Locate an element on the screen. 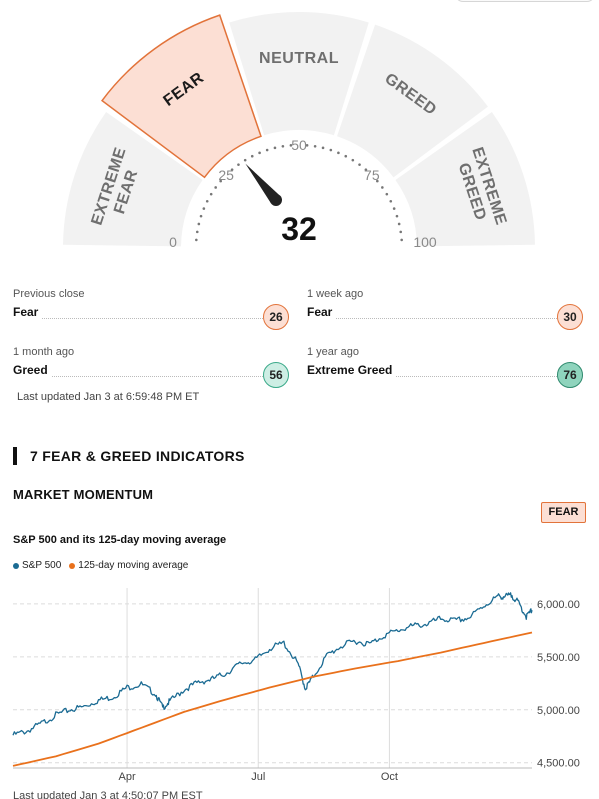  last-updated-text: Last updated Jan 3 at 6:59:48 PM ET is located at coordinates (108, 397).